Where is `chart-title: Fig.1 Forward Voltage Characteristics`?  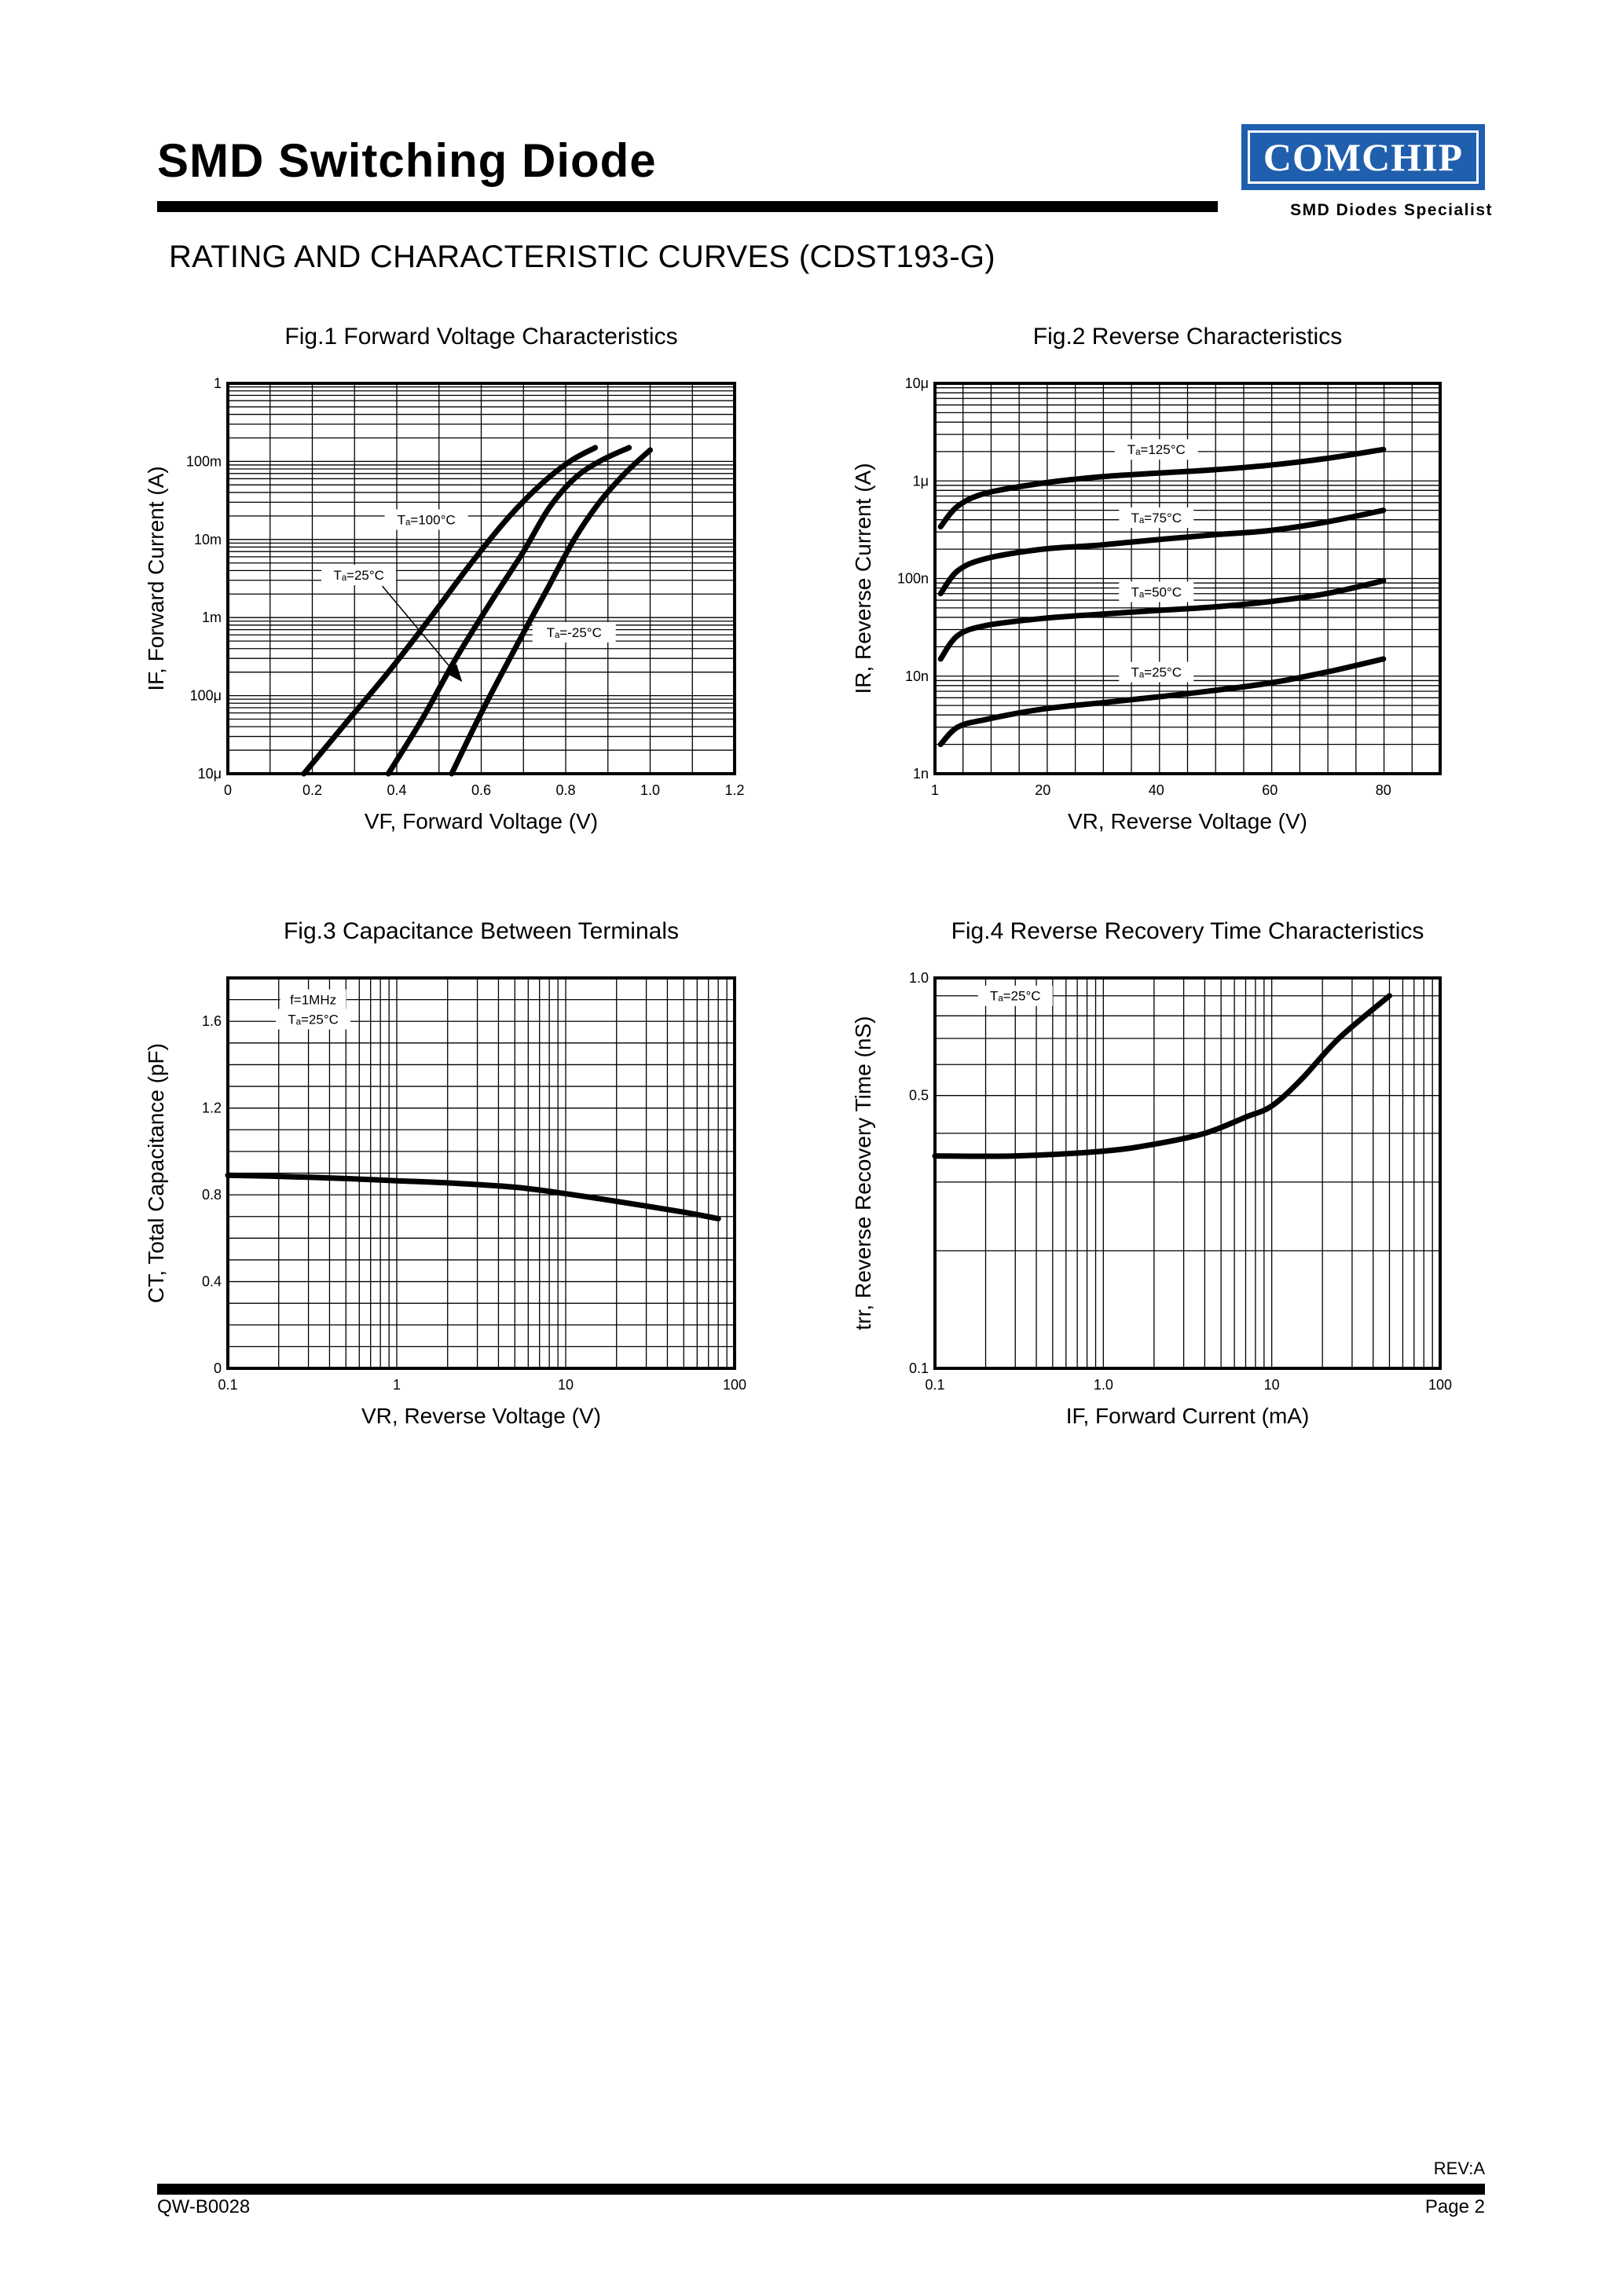 chart-title: Fig.1 Forward Voltage Characteristics is located at coordinates (480, 337).